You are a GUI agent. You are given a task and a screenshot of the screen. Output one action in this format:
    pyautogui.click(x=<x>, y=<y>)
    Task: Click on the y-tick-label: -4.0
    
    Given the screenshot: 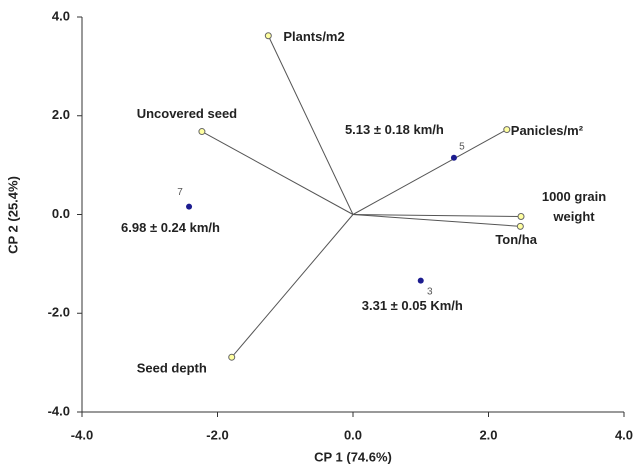 What is the action you would take?
    pyautogui.click(x=59, y=410)
    